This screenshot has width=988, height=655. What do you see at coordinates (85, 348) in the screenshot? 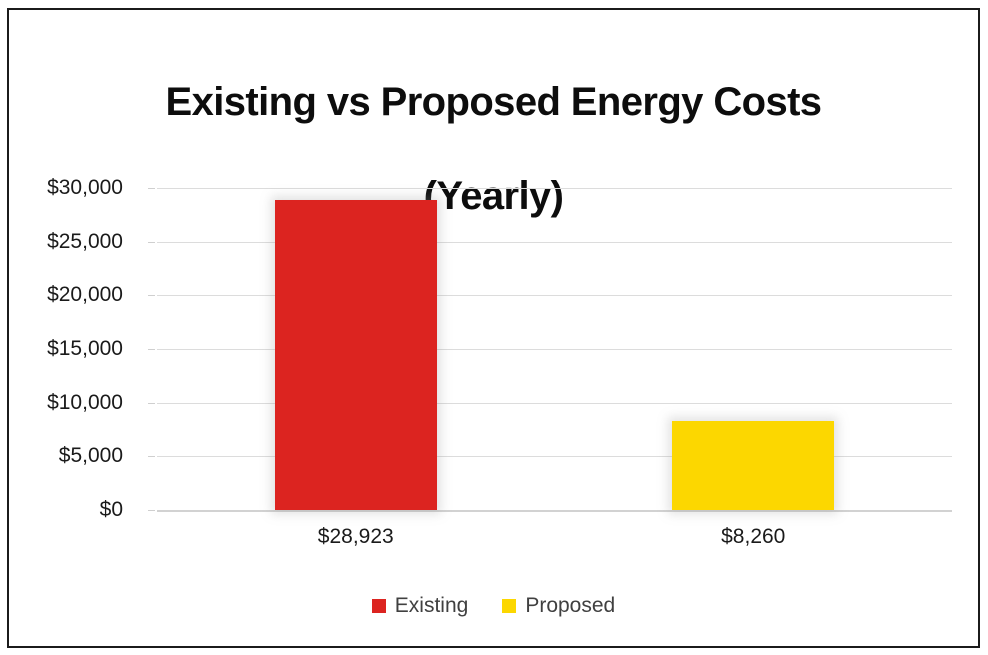
I see `y-axis-tick-label: $15,000` at bounding box center [85, 348].